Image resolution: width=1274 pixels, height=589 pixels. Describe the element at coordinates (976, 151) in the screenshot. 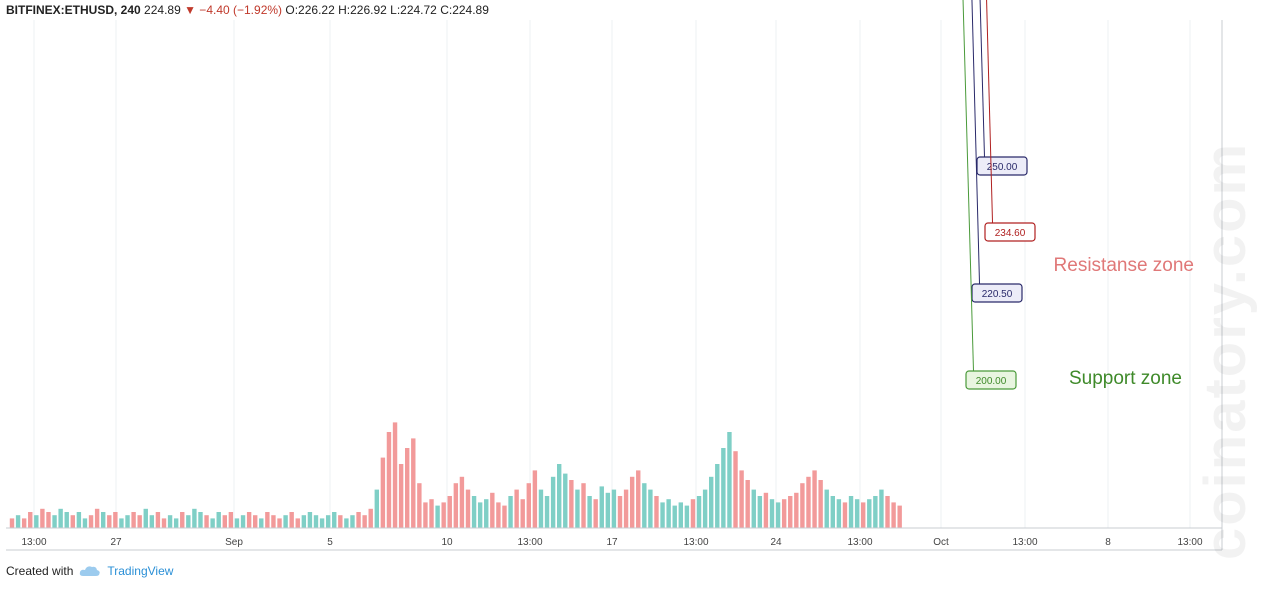

I see `callout-220-50-leader` at that location.